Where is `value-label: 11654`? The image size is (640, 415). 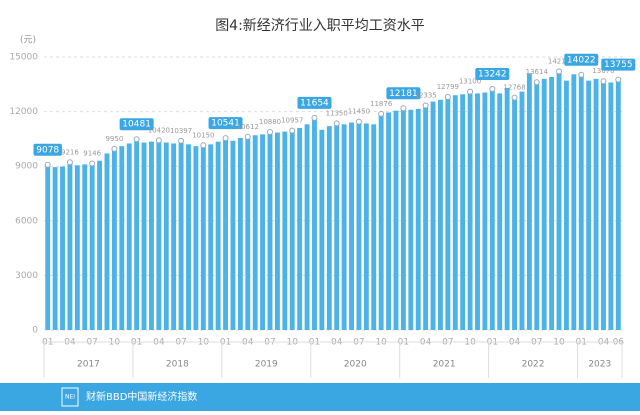
value-label: 11654 is located at coordinates (314, 103).